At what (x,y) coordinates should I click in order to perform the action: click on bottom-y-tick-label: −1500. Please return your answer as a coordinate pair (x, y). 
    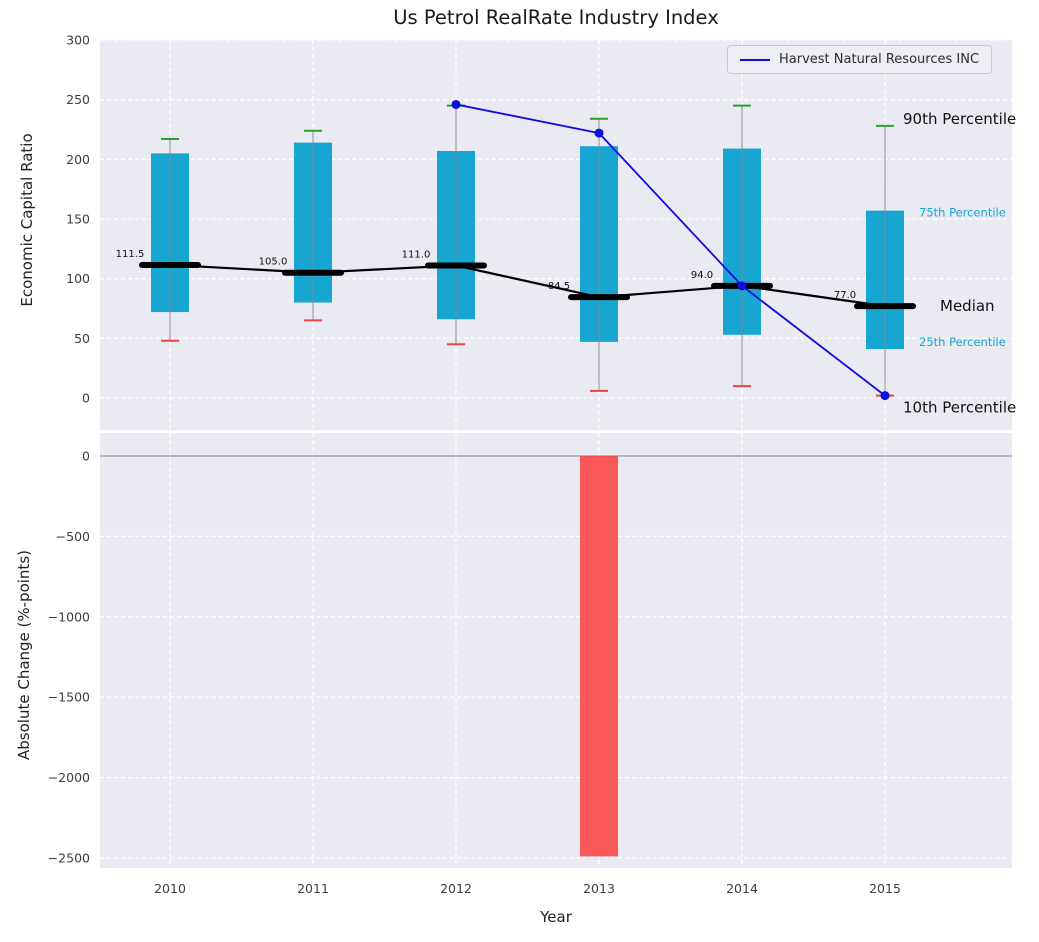
    Looking at the image, I should click on (69, 697).